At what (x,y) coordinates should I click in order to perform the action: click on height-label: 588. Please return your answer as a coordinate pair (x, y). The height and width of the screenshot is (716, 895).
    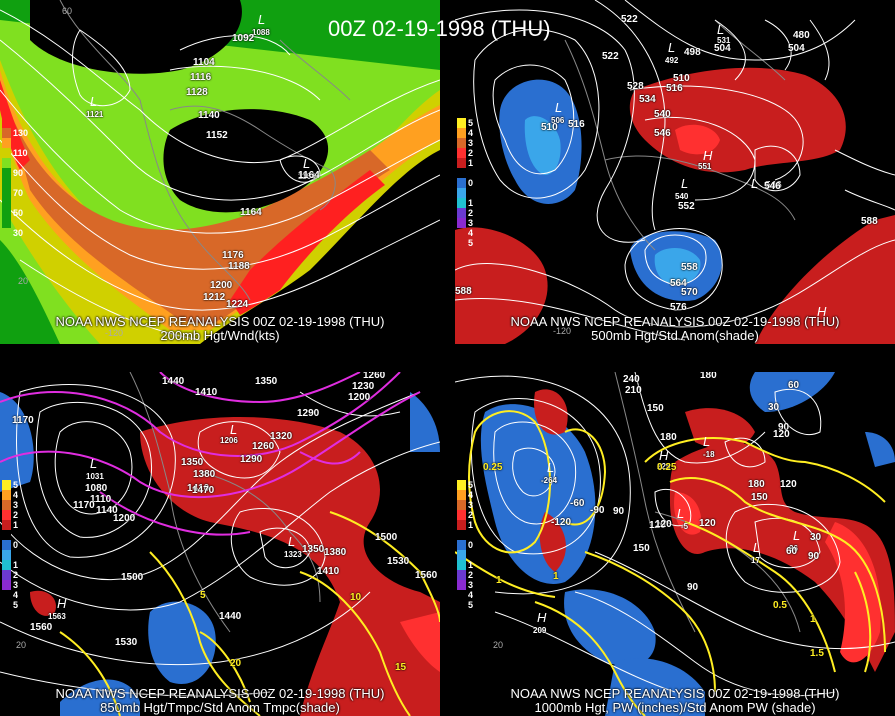
    Looking at the image, I should click on (869, 221).